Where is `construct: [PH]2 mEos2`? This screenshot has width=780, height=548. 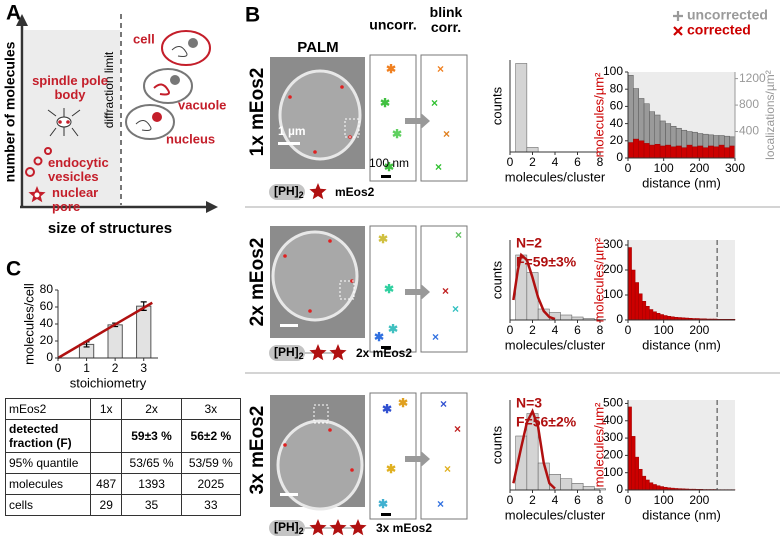
construct: [PH]2 mEos2 is located at coordinates (322, 191).